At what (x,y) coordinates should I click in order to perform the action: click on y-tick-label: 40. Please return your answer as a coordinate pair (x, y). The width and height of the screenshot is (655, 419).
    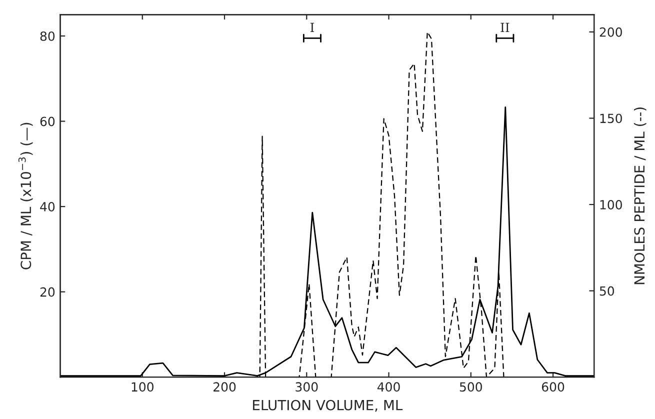
    Looking at the image, I should click on (47, 207).